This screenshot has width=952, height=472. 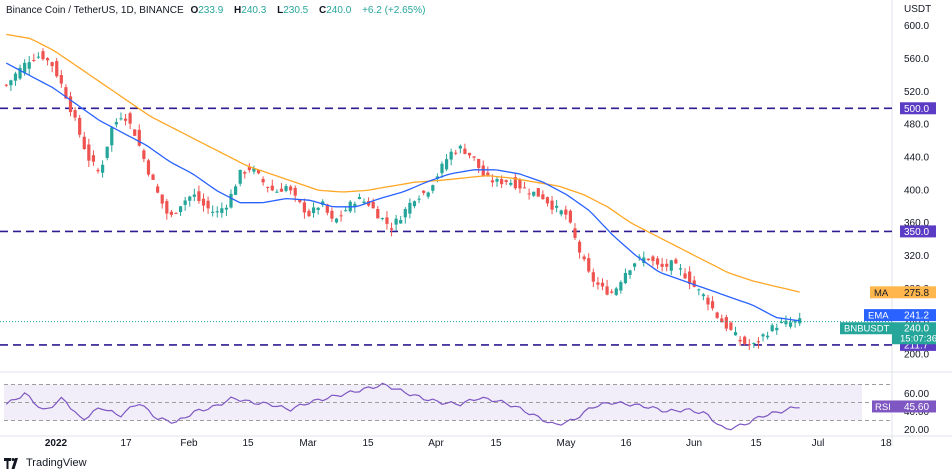 I want to click on level-label: 500.0, so click(x=916, y=109).